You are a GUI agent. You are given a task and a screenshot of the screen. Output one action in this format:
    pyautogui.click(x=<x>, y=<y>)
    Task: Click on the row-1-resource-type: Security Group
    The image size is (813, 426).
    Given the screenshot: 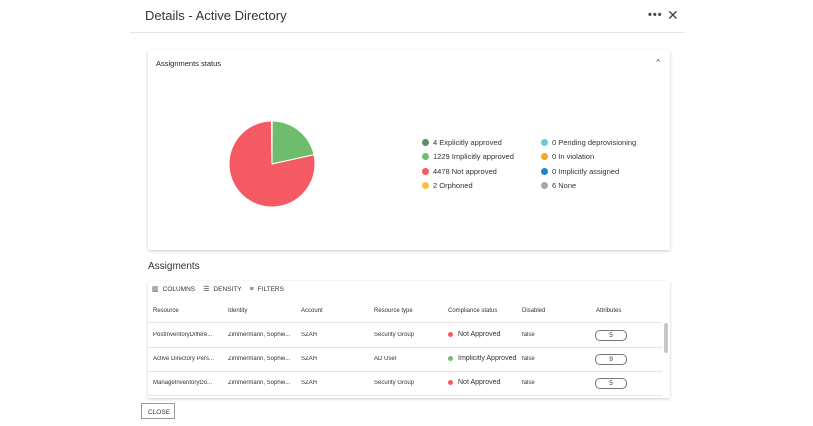 What is the action you would take?
    pyautogui.click(x=394, y=335)
    